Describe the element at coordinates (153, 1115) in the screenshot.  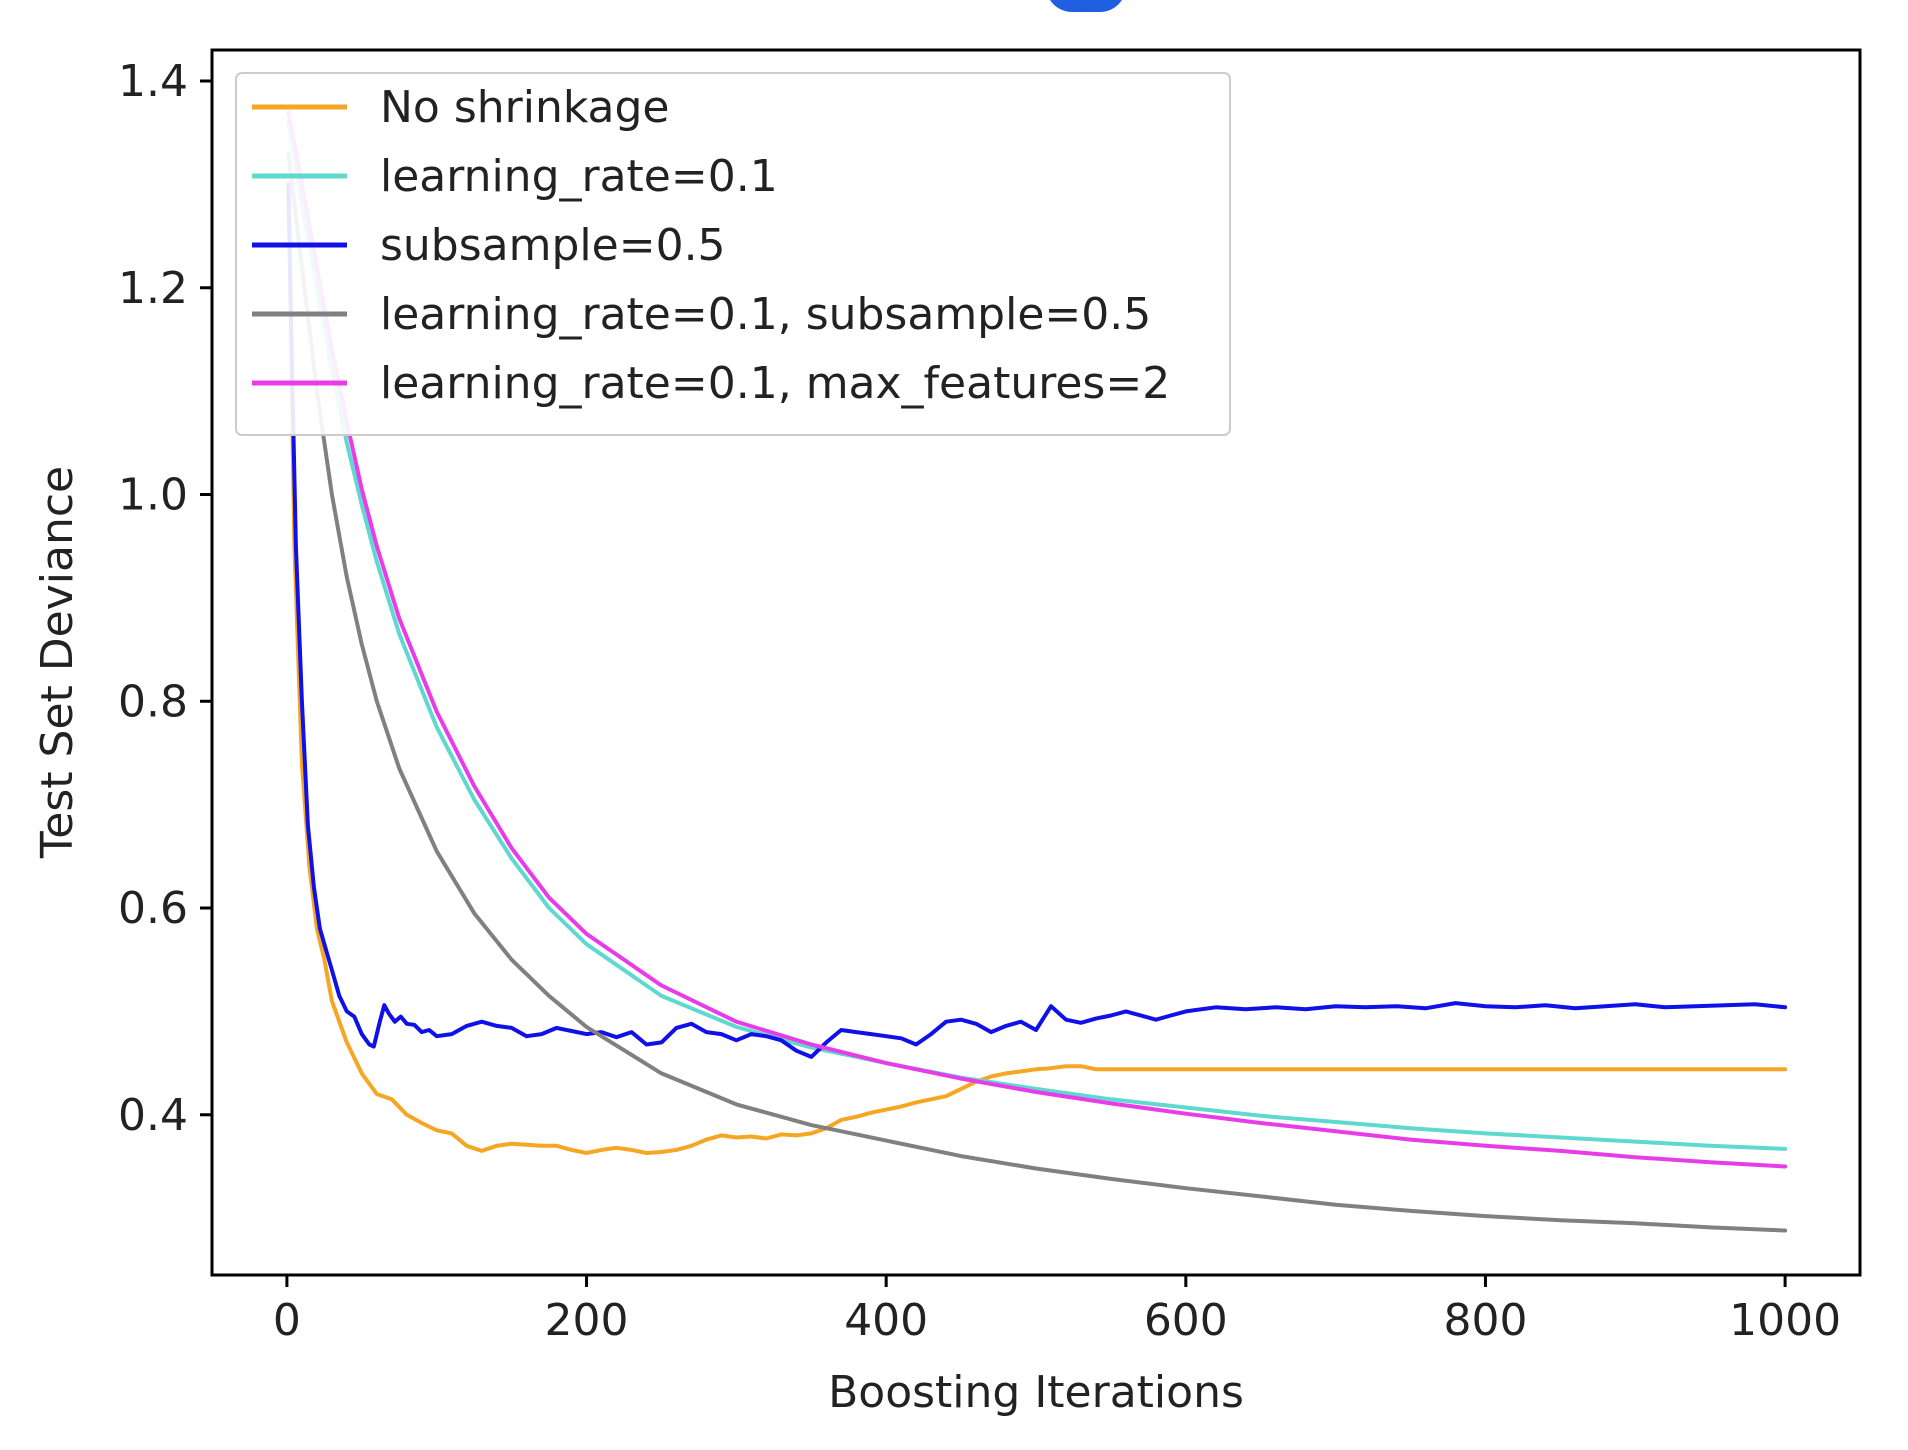
I see `y-tick-label: 0.4` at that location.